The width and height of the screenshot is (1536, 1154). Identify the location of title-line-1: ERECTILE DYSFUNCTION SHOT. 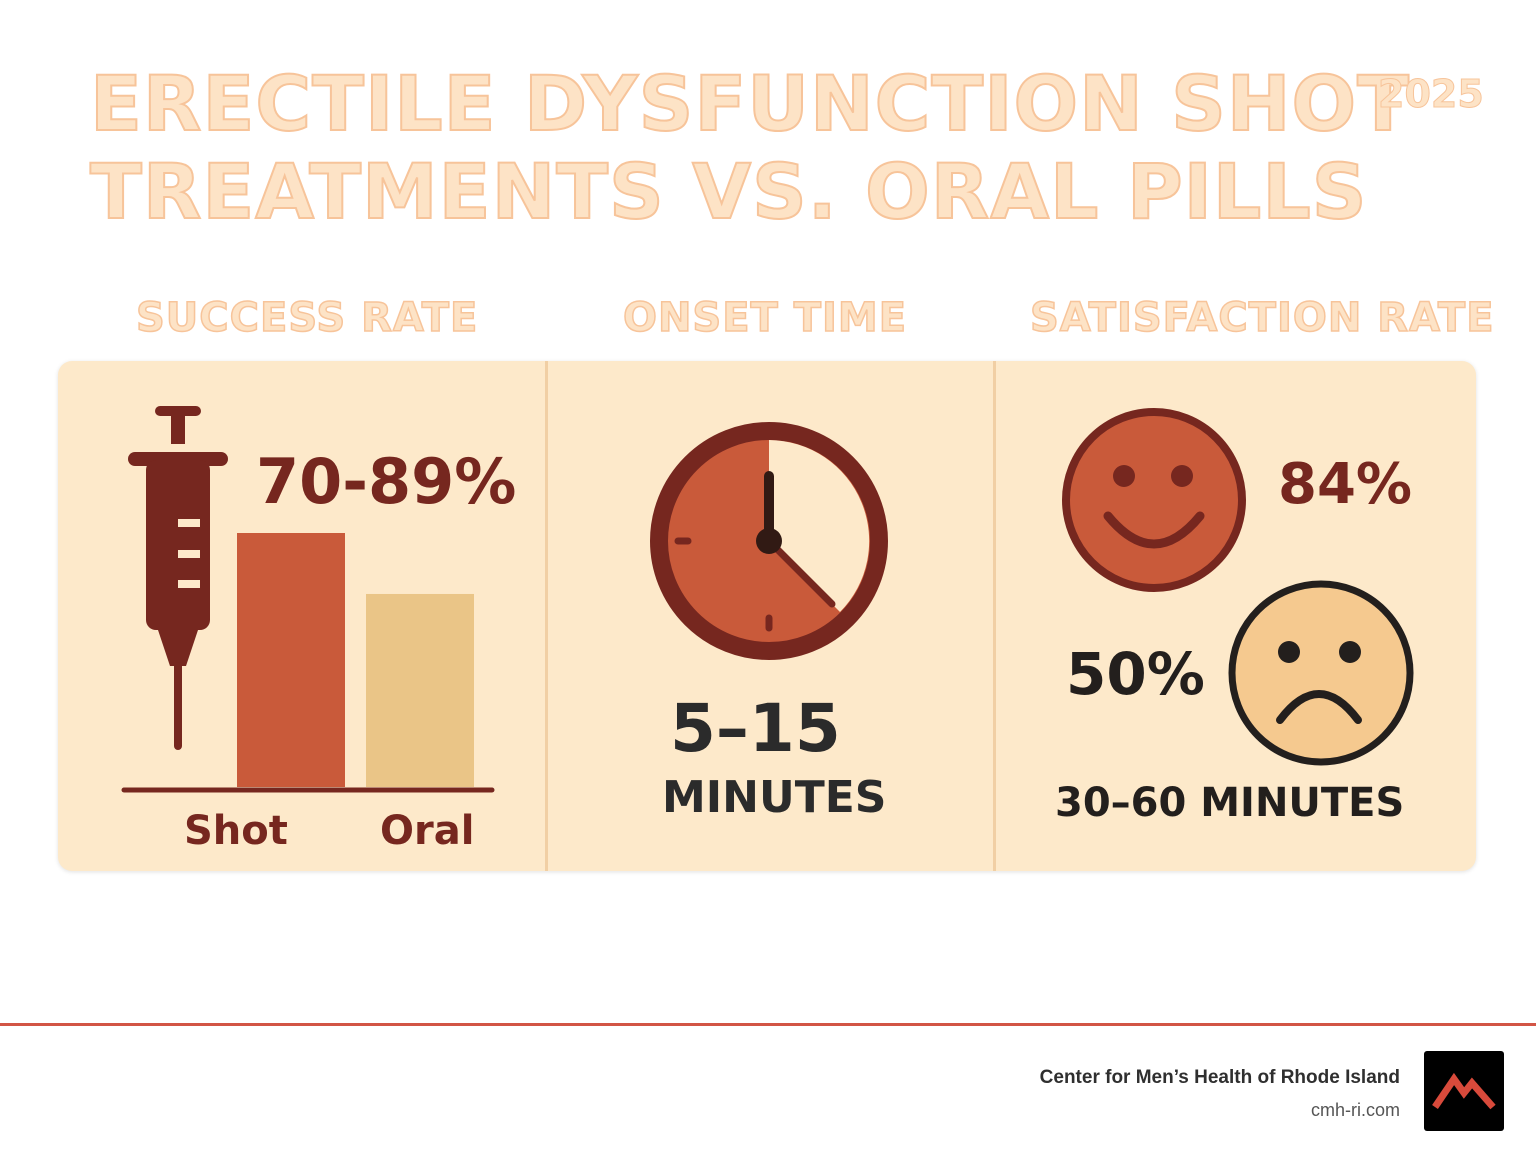
(749, 104).